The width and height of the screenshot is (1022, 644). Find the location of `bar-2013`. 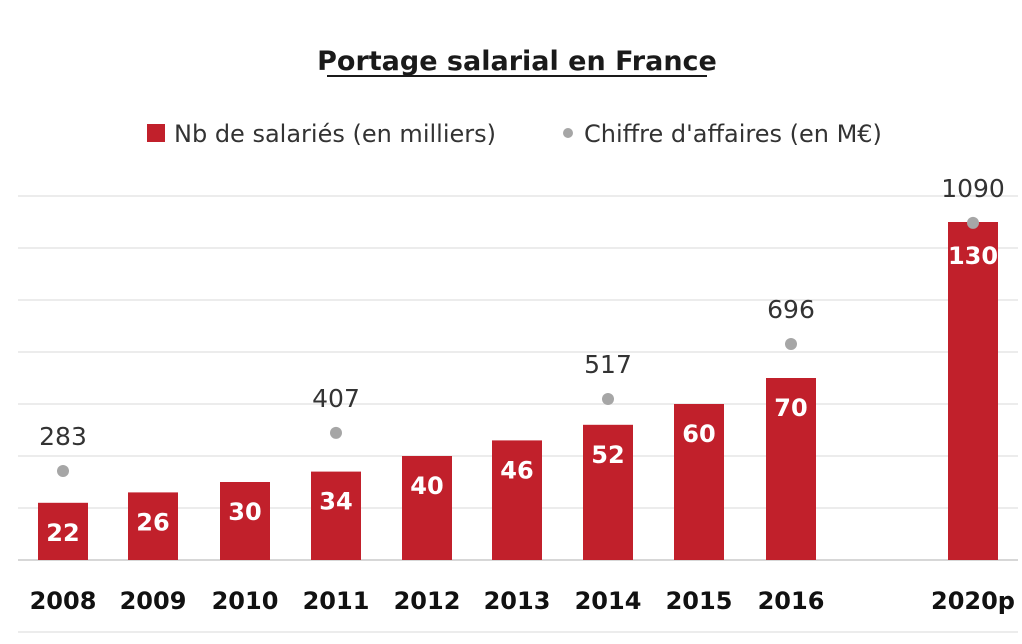

bar-2013 is located at coordinates (517, 500).